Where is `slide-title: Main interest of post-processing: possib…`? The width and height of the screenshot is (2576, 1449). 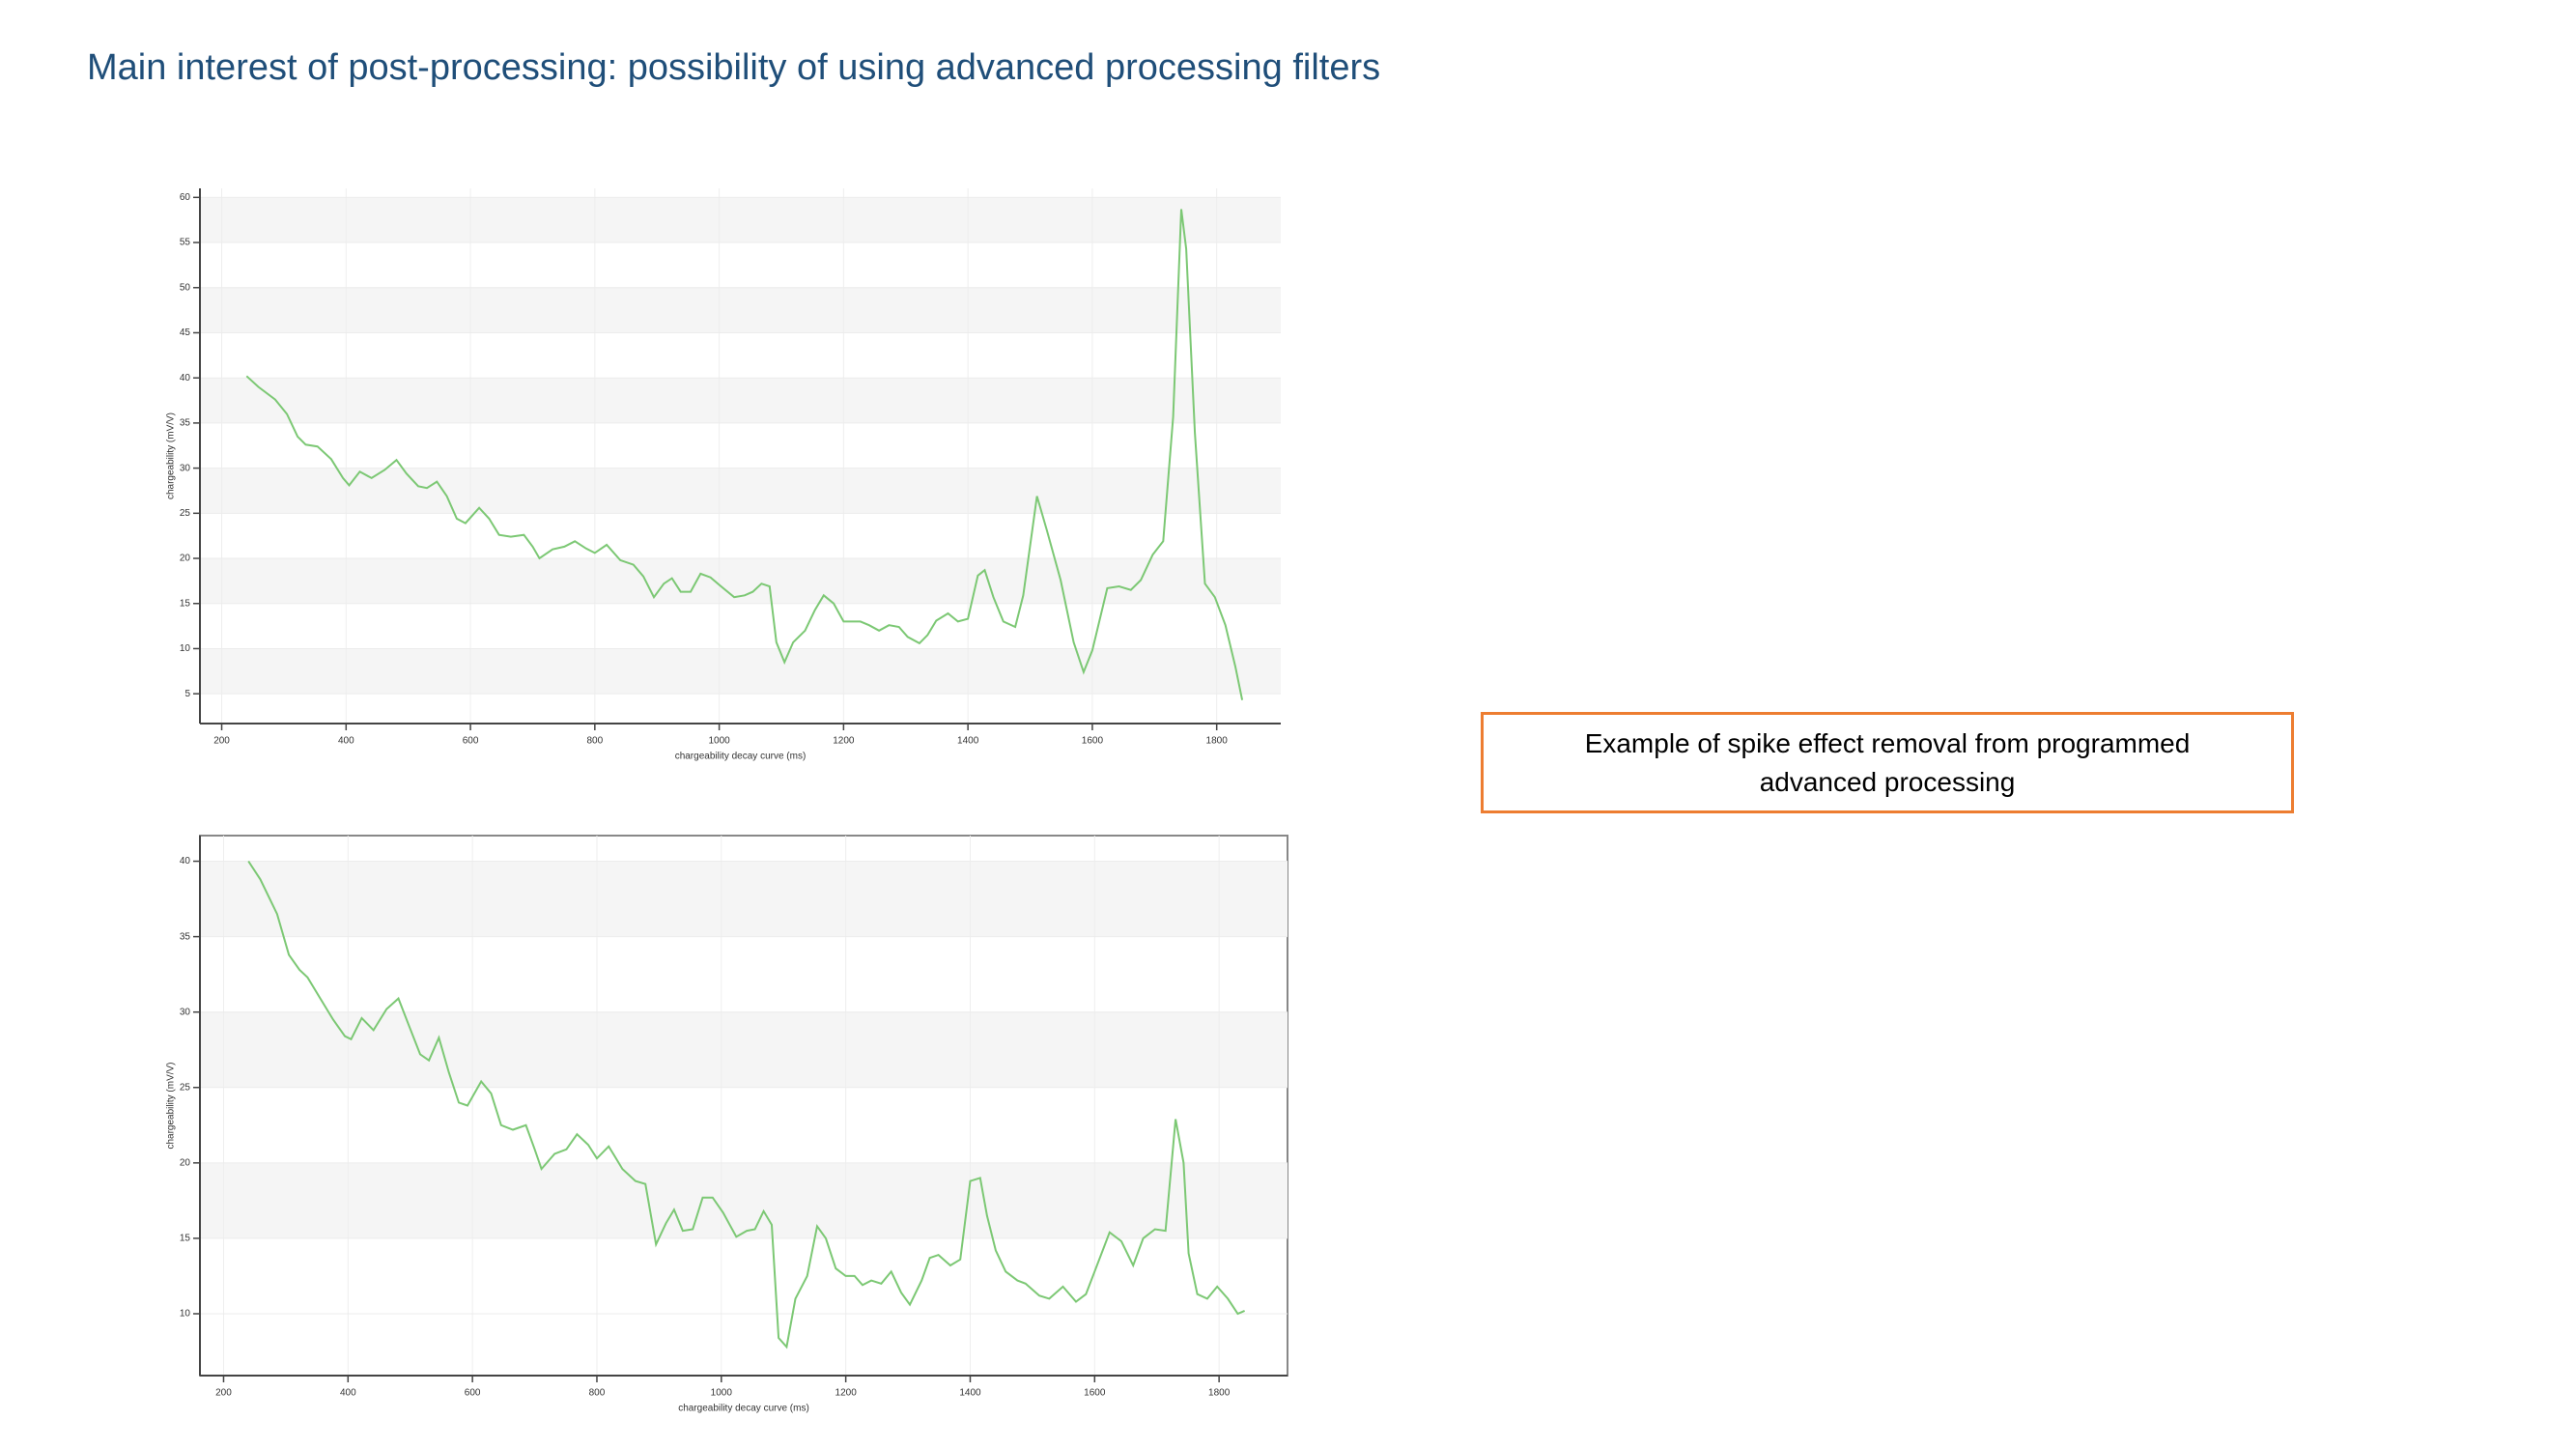 slide-title: Main interest of post-processing: possib… is located at coordinates (733, 67).